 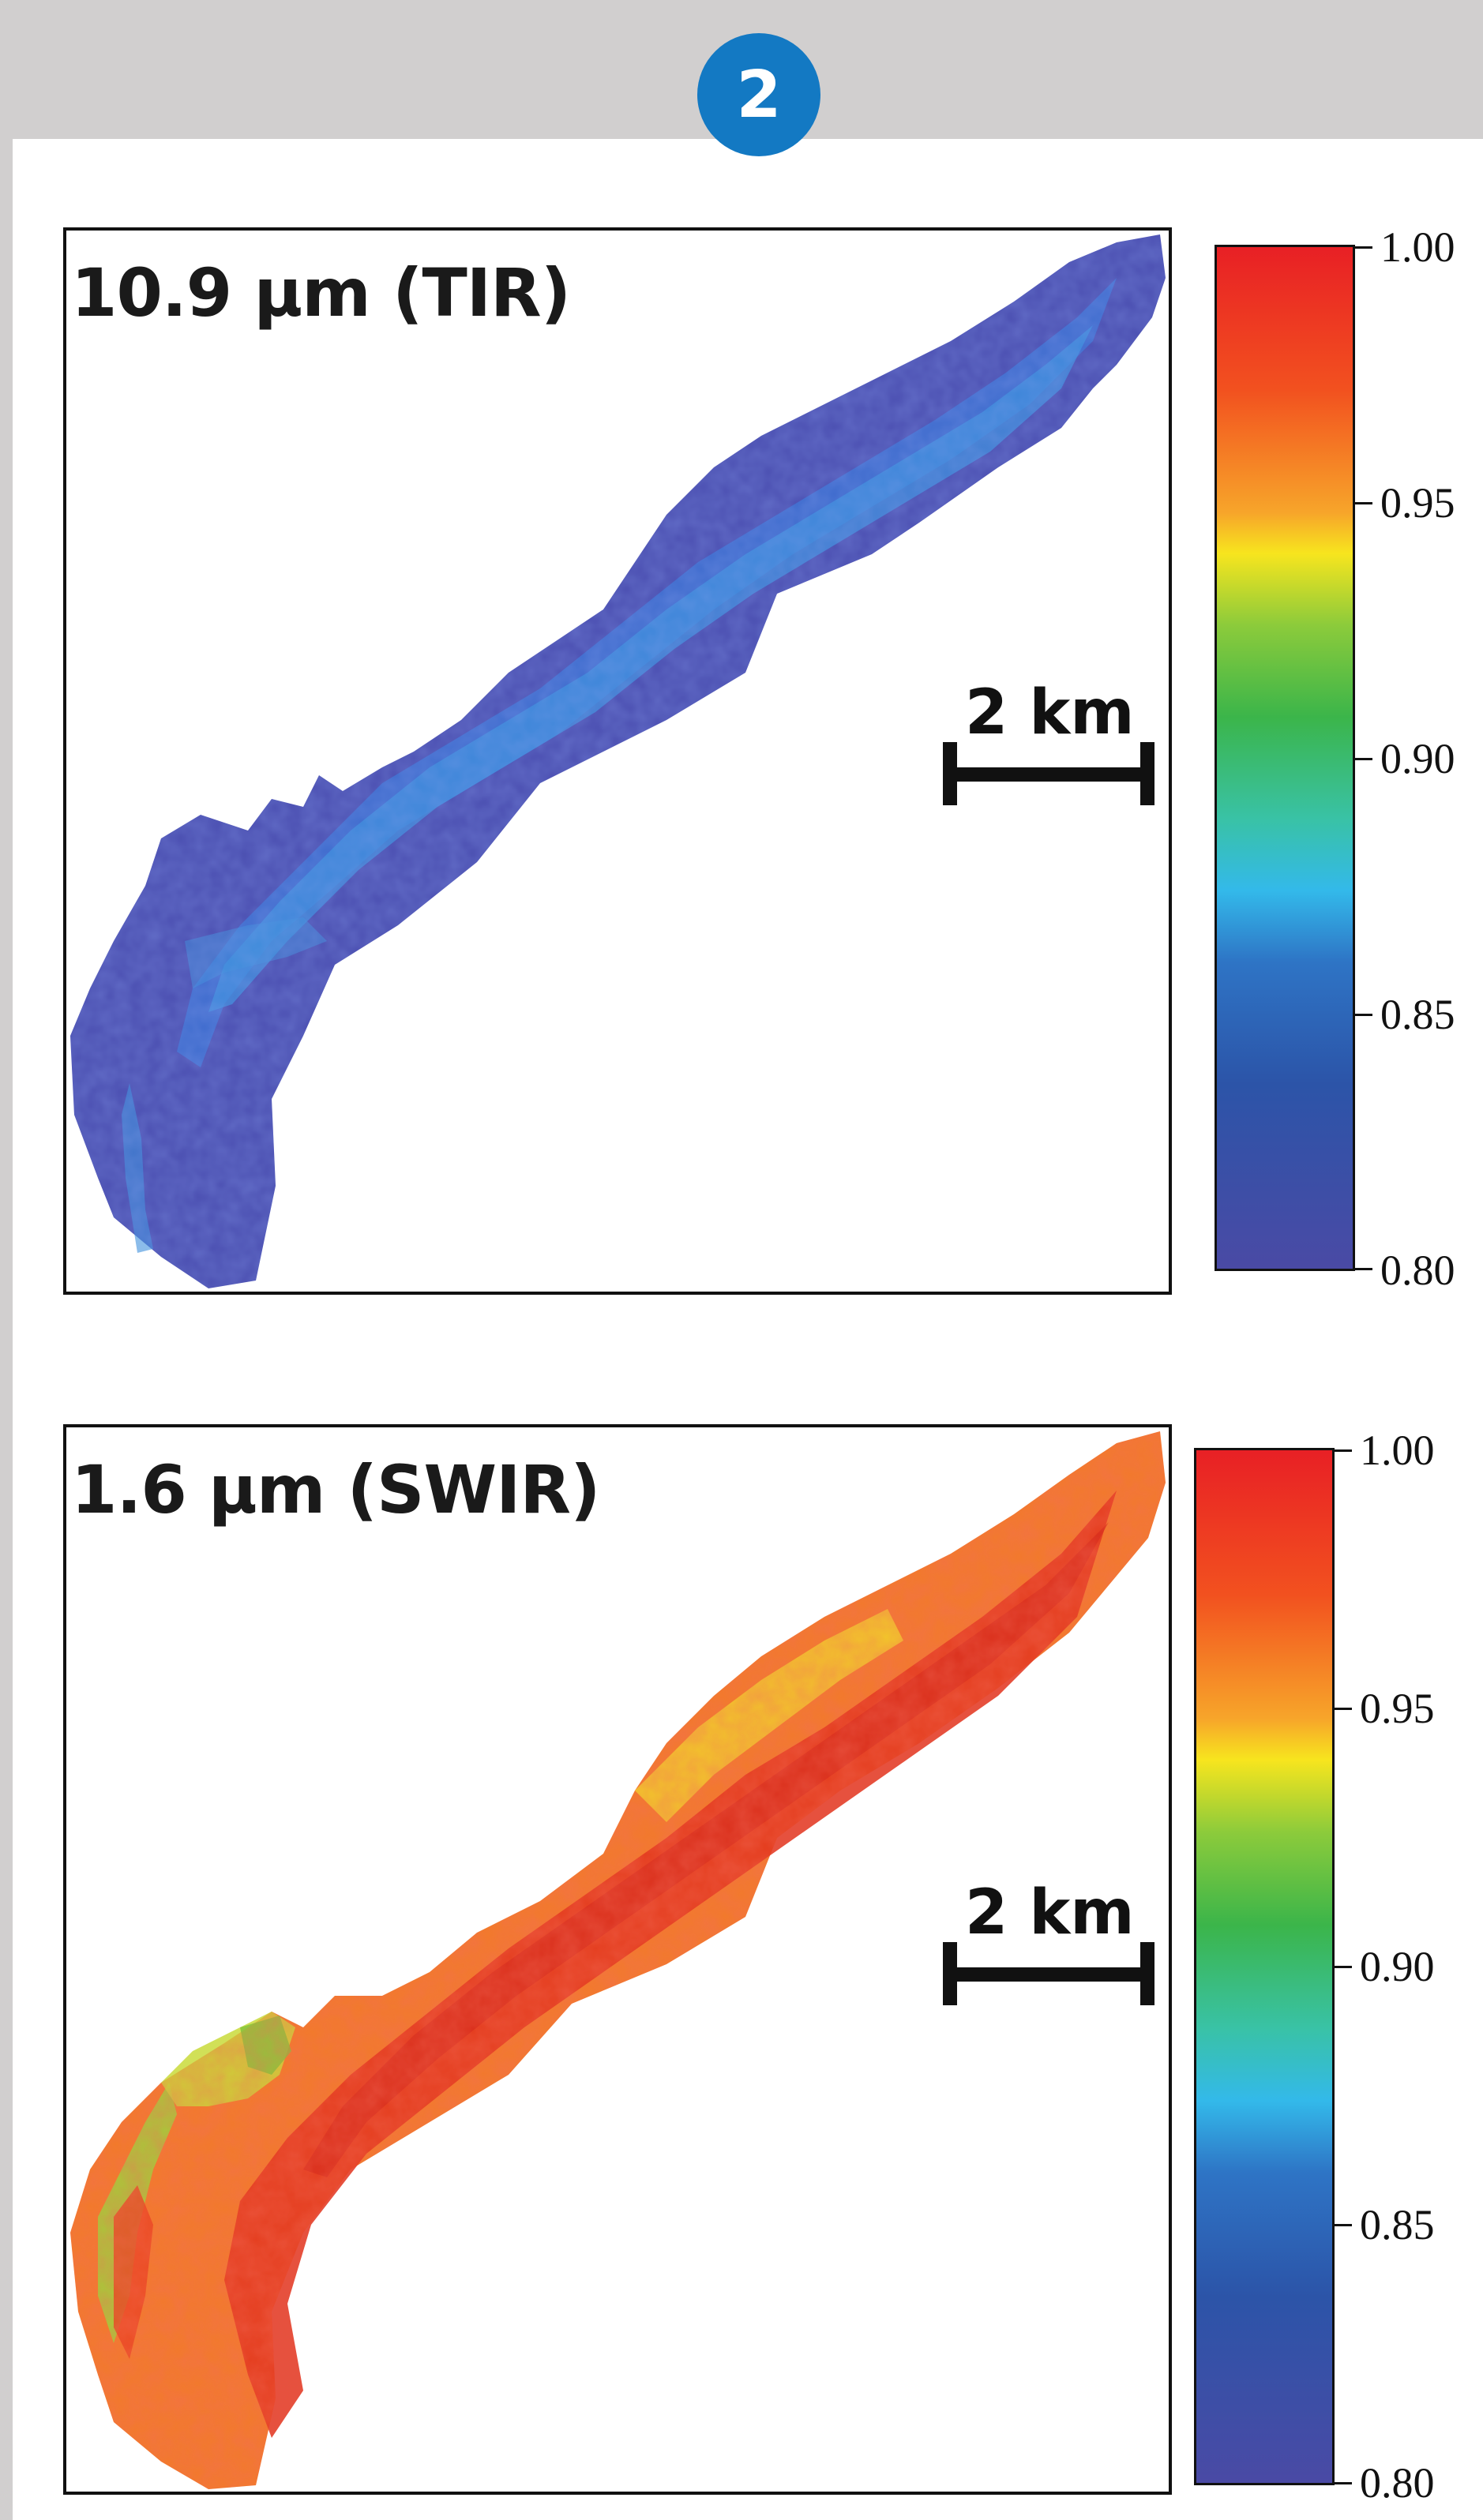 What do you see at coordinates (1397, 2224) in the screenshot?
I see `swir-tick-label: 0.85` at bounding box center [1397, 2224].